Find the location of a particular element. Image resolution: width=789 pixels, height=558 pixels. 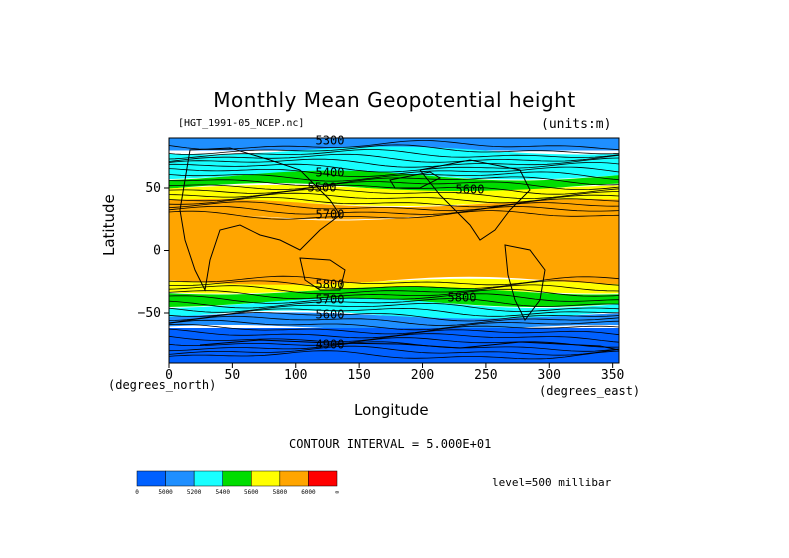

colorbar-tick-label: 5600 is located at coordinates (251, 492).